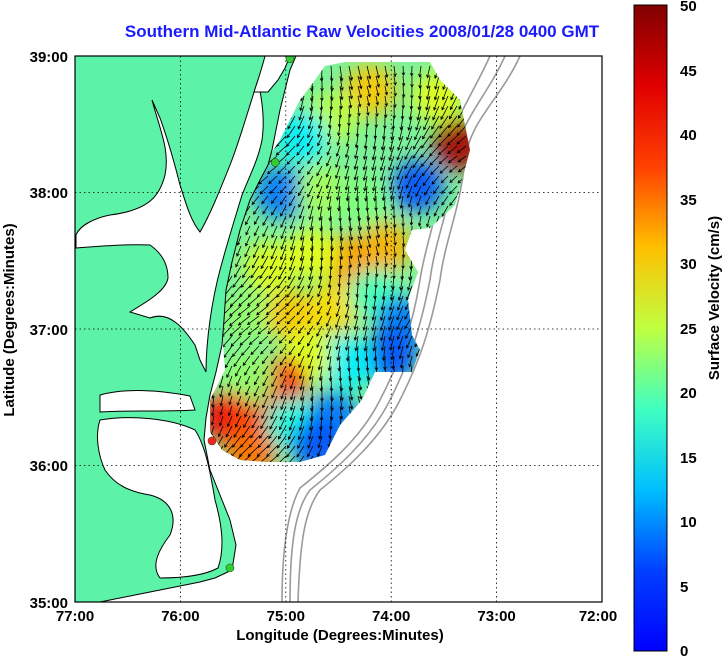 This screenshot has width=724, height=659. I want to click on colorbar-ticks: 50 45 40 35 30 25 20 15 10 5 0, so click(688, 329).